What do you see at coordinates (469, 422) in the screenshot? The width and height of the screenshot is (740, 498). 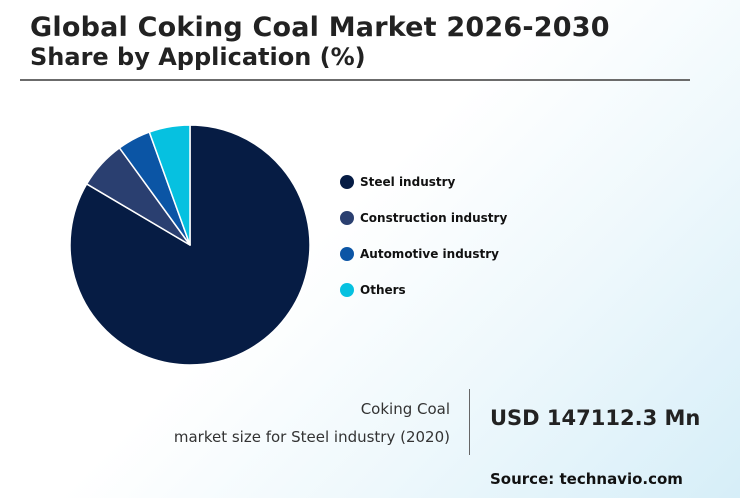 I see `market-size-divider` at bounding box center [469, 422].